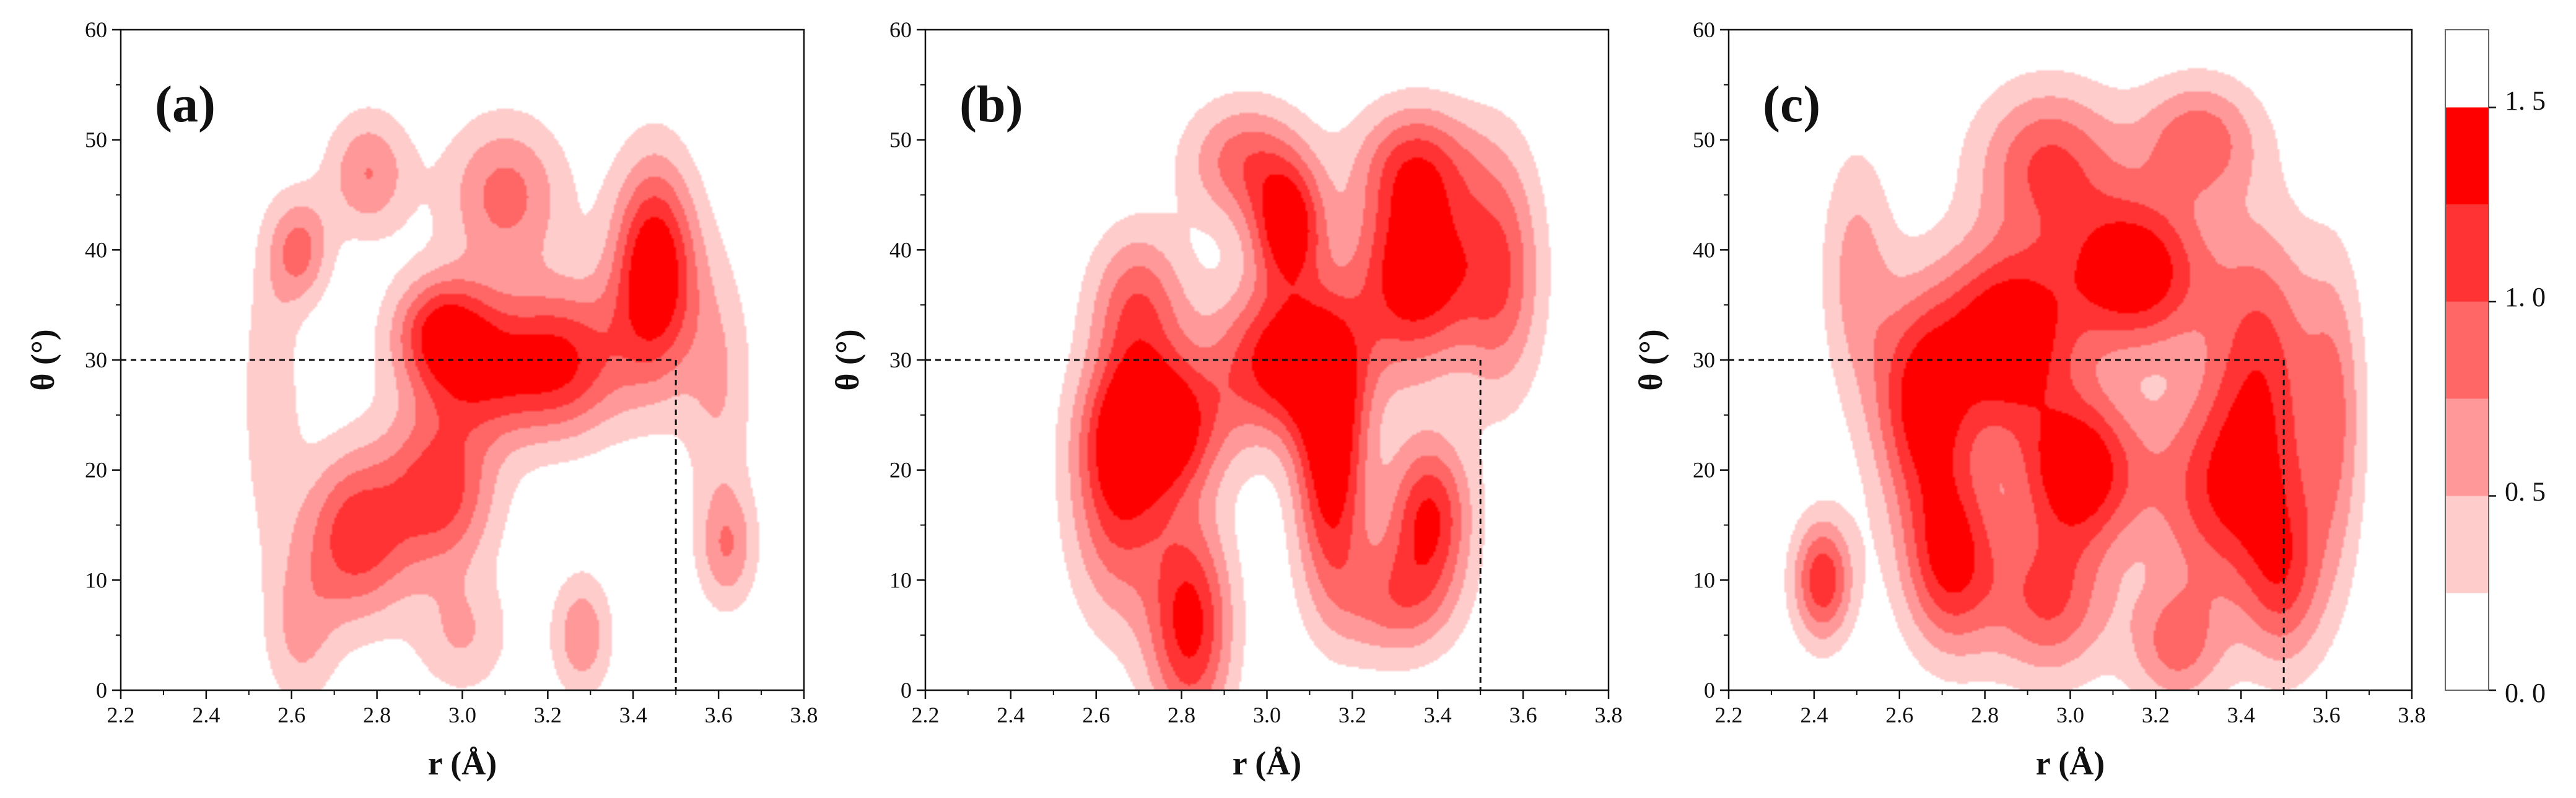 The height and width of the screenshot is (798, 2576). I want to click on colorbar-blocks, so click(2467, 398).